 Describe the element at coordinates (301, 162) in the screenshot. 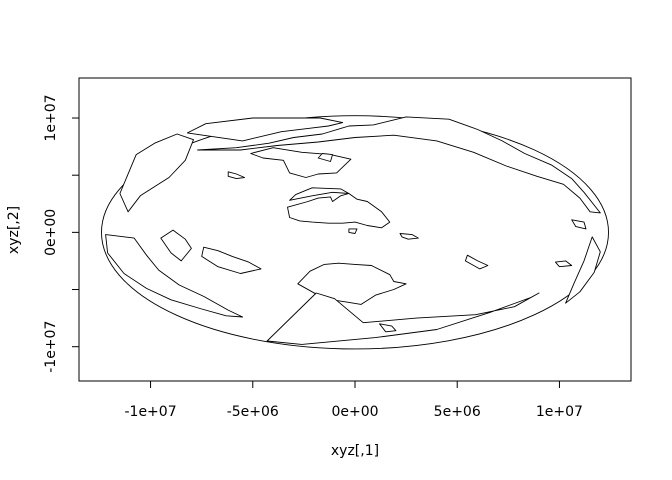

I see `coast-southeast-asia` at that location.